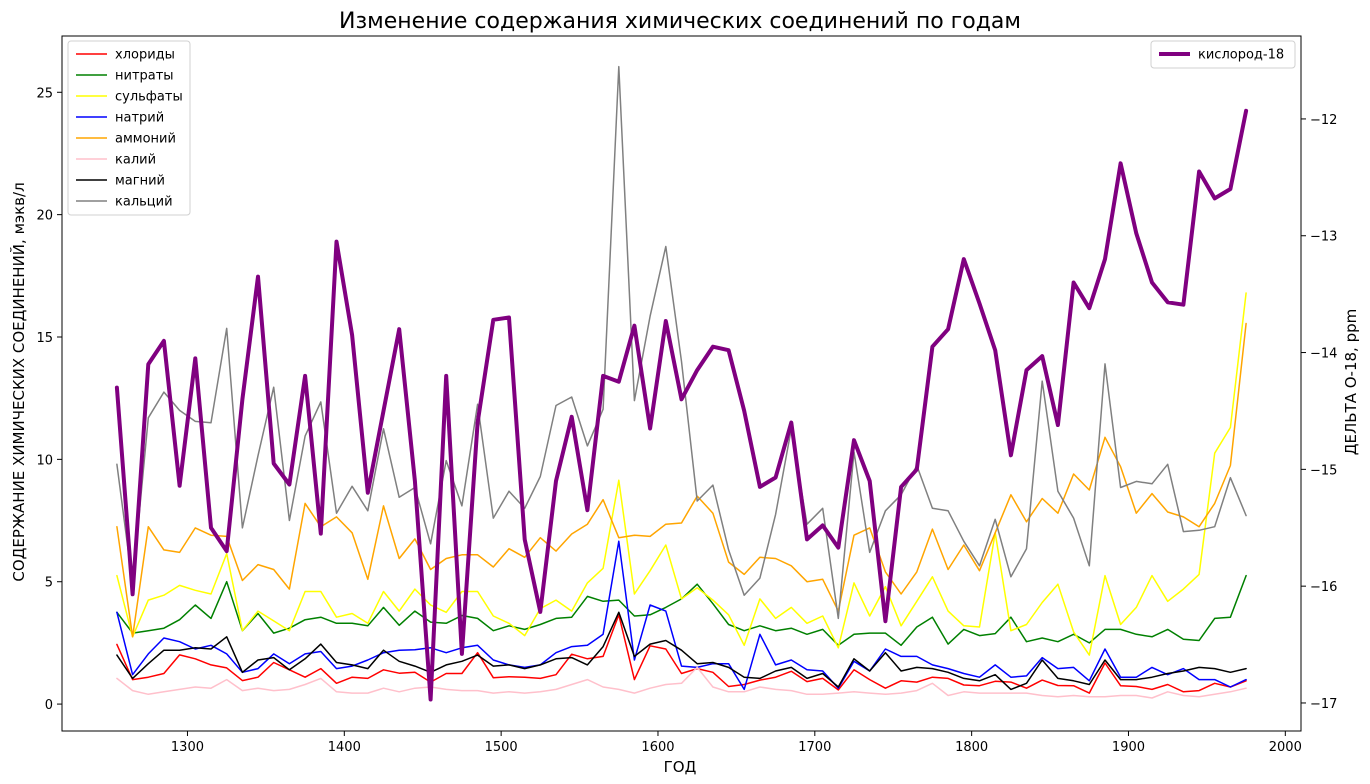  I want to click on y-tick-label: 5, so click(49, 583).